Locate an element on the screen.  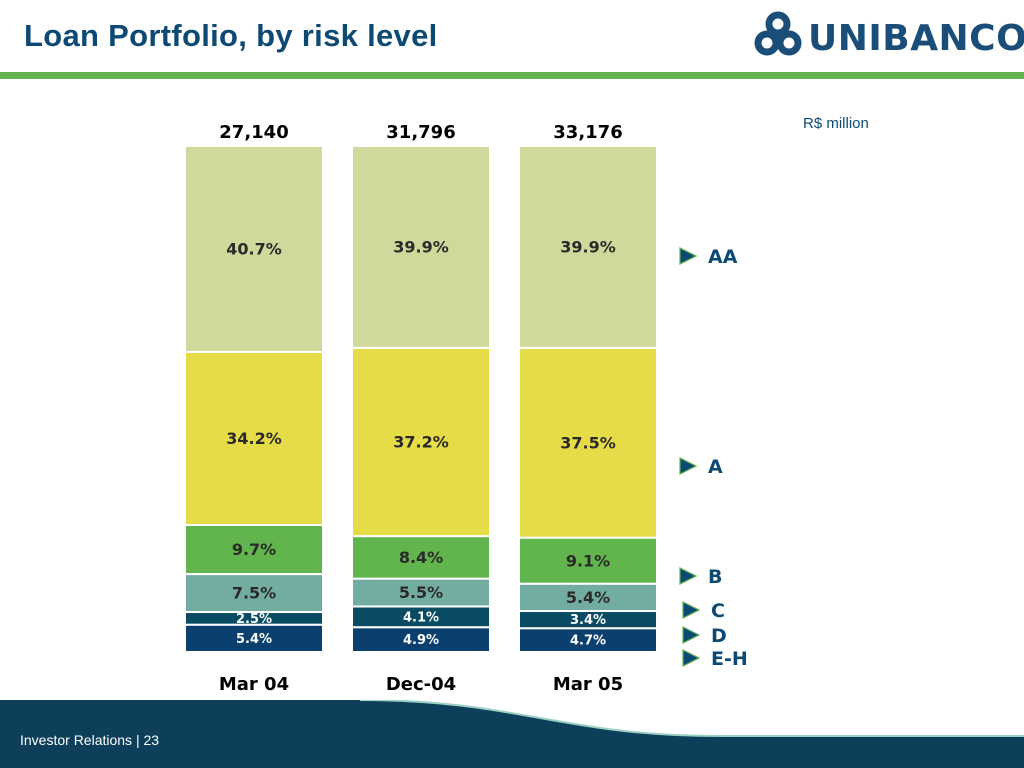
data-label-a: 34.2% is located at coordinates (254, 438).